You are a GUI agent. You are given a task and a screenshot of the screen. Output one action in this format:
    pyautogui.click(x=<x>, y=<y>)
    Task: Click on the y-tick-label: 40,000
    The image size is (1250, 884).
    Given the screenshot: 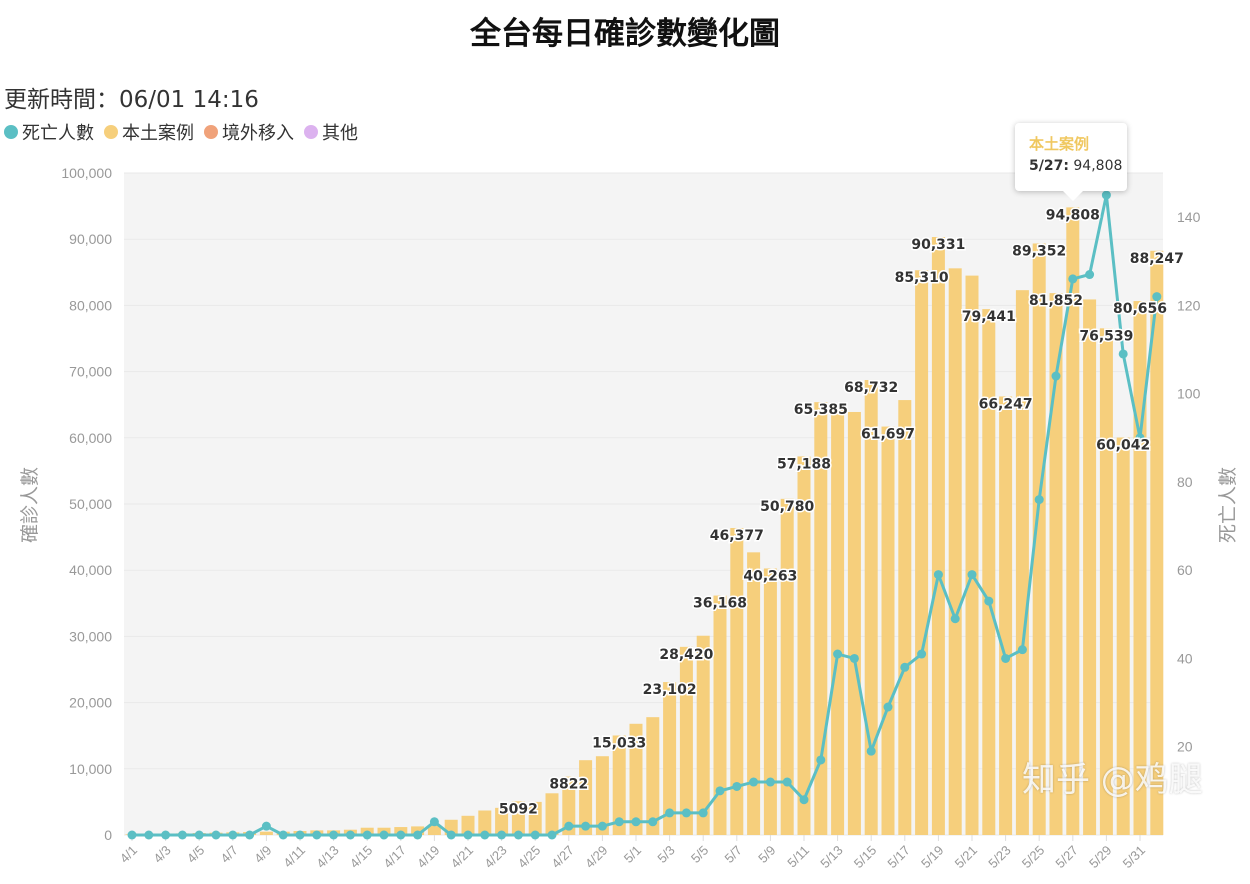 What is the action you would take?
    pyautogui.click(x=90, y=570)
    